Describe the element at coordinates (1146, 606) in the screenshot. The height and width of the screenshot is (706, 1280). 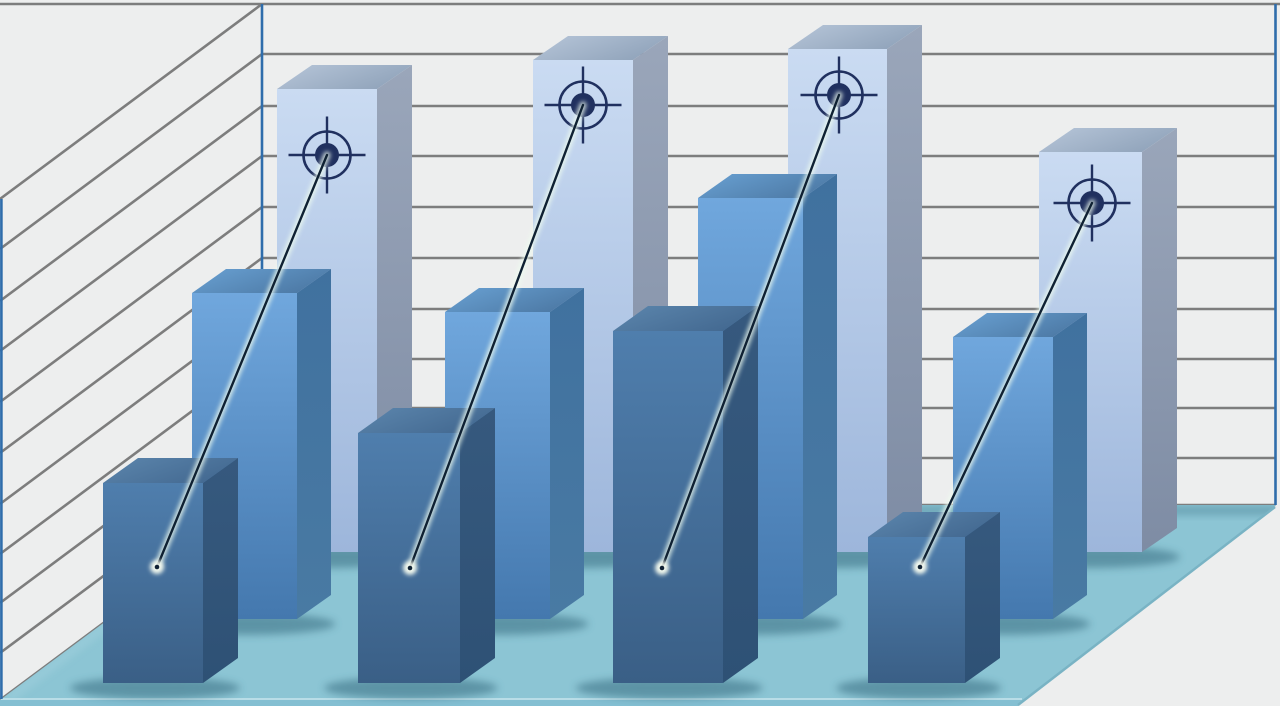
I see `floor-right-edge` at that location.